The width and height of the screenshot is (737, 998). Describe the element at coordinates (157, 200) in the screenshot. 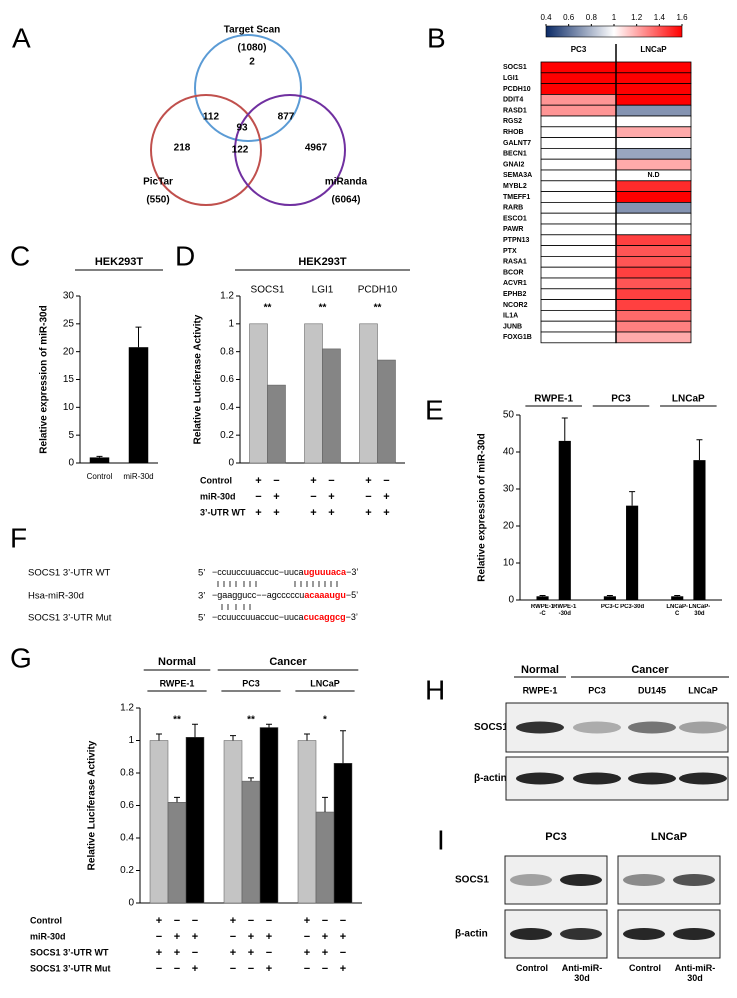

I see `venn-set-count: (550)` at that location.